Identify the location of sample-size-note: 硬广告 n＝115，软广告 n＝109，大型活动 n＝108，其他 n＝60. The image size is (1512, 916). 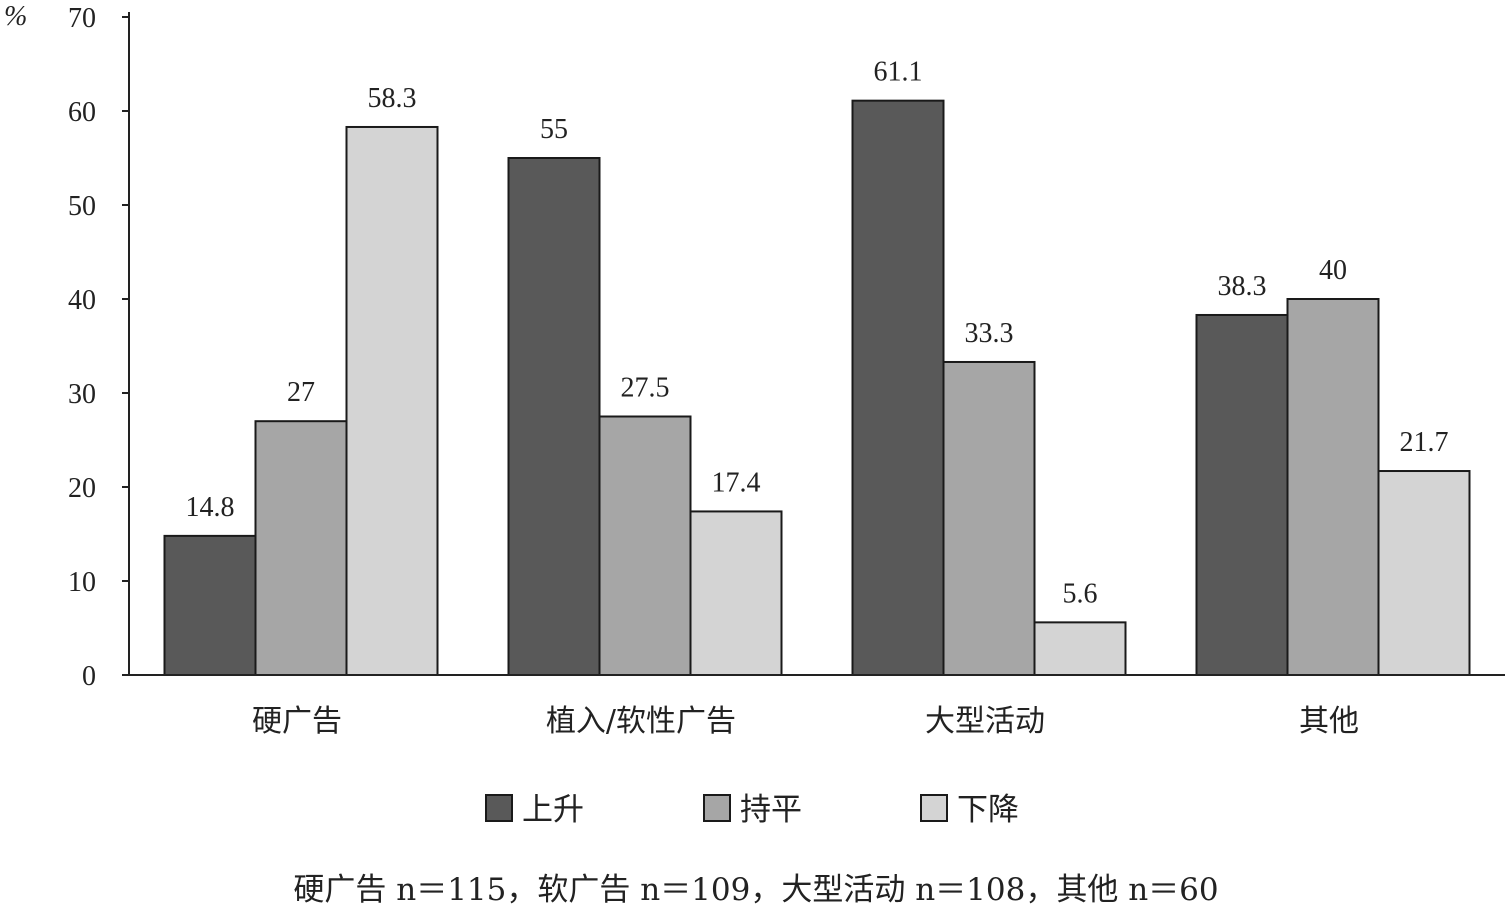
(755, 890).